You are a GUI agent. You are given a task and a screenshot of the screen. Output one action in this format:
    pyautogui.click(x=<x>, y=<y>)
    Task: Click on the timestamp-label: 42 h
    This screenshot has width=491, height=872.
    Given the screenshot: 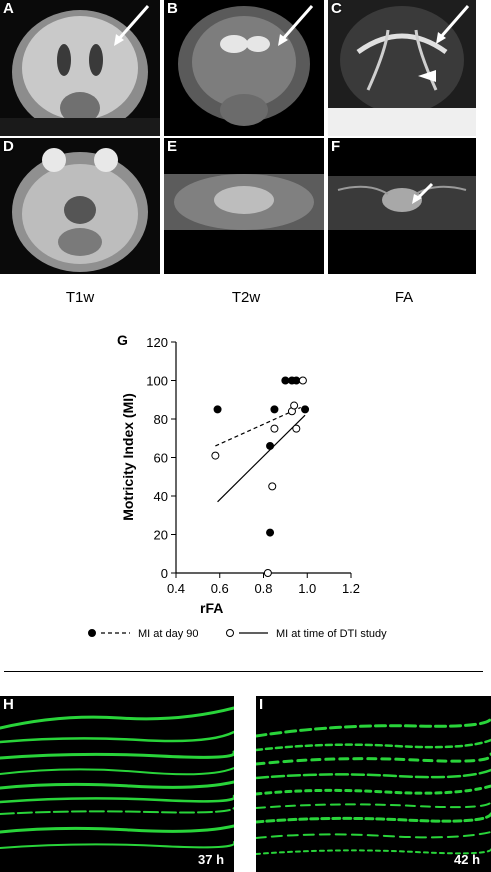 What is the action you would take?
    pyautogui.click(x=467, y=859)
    